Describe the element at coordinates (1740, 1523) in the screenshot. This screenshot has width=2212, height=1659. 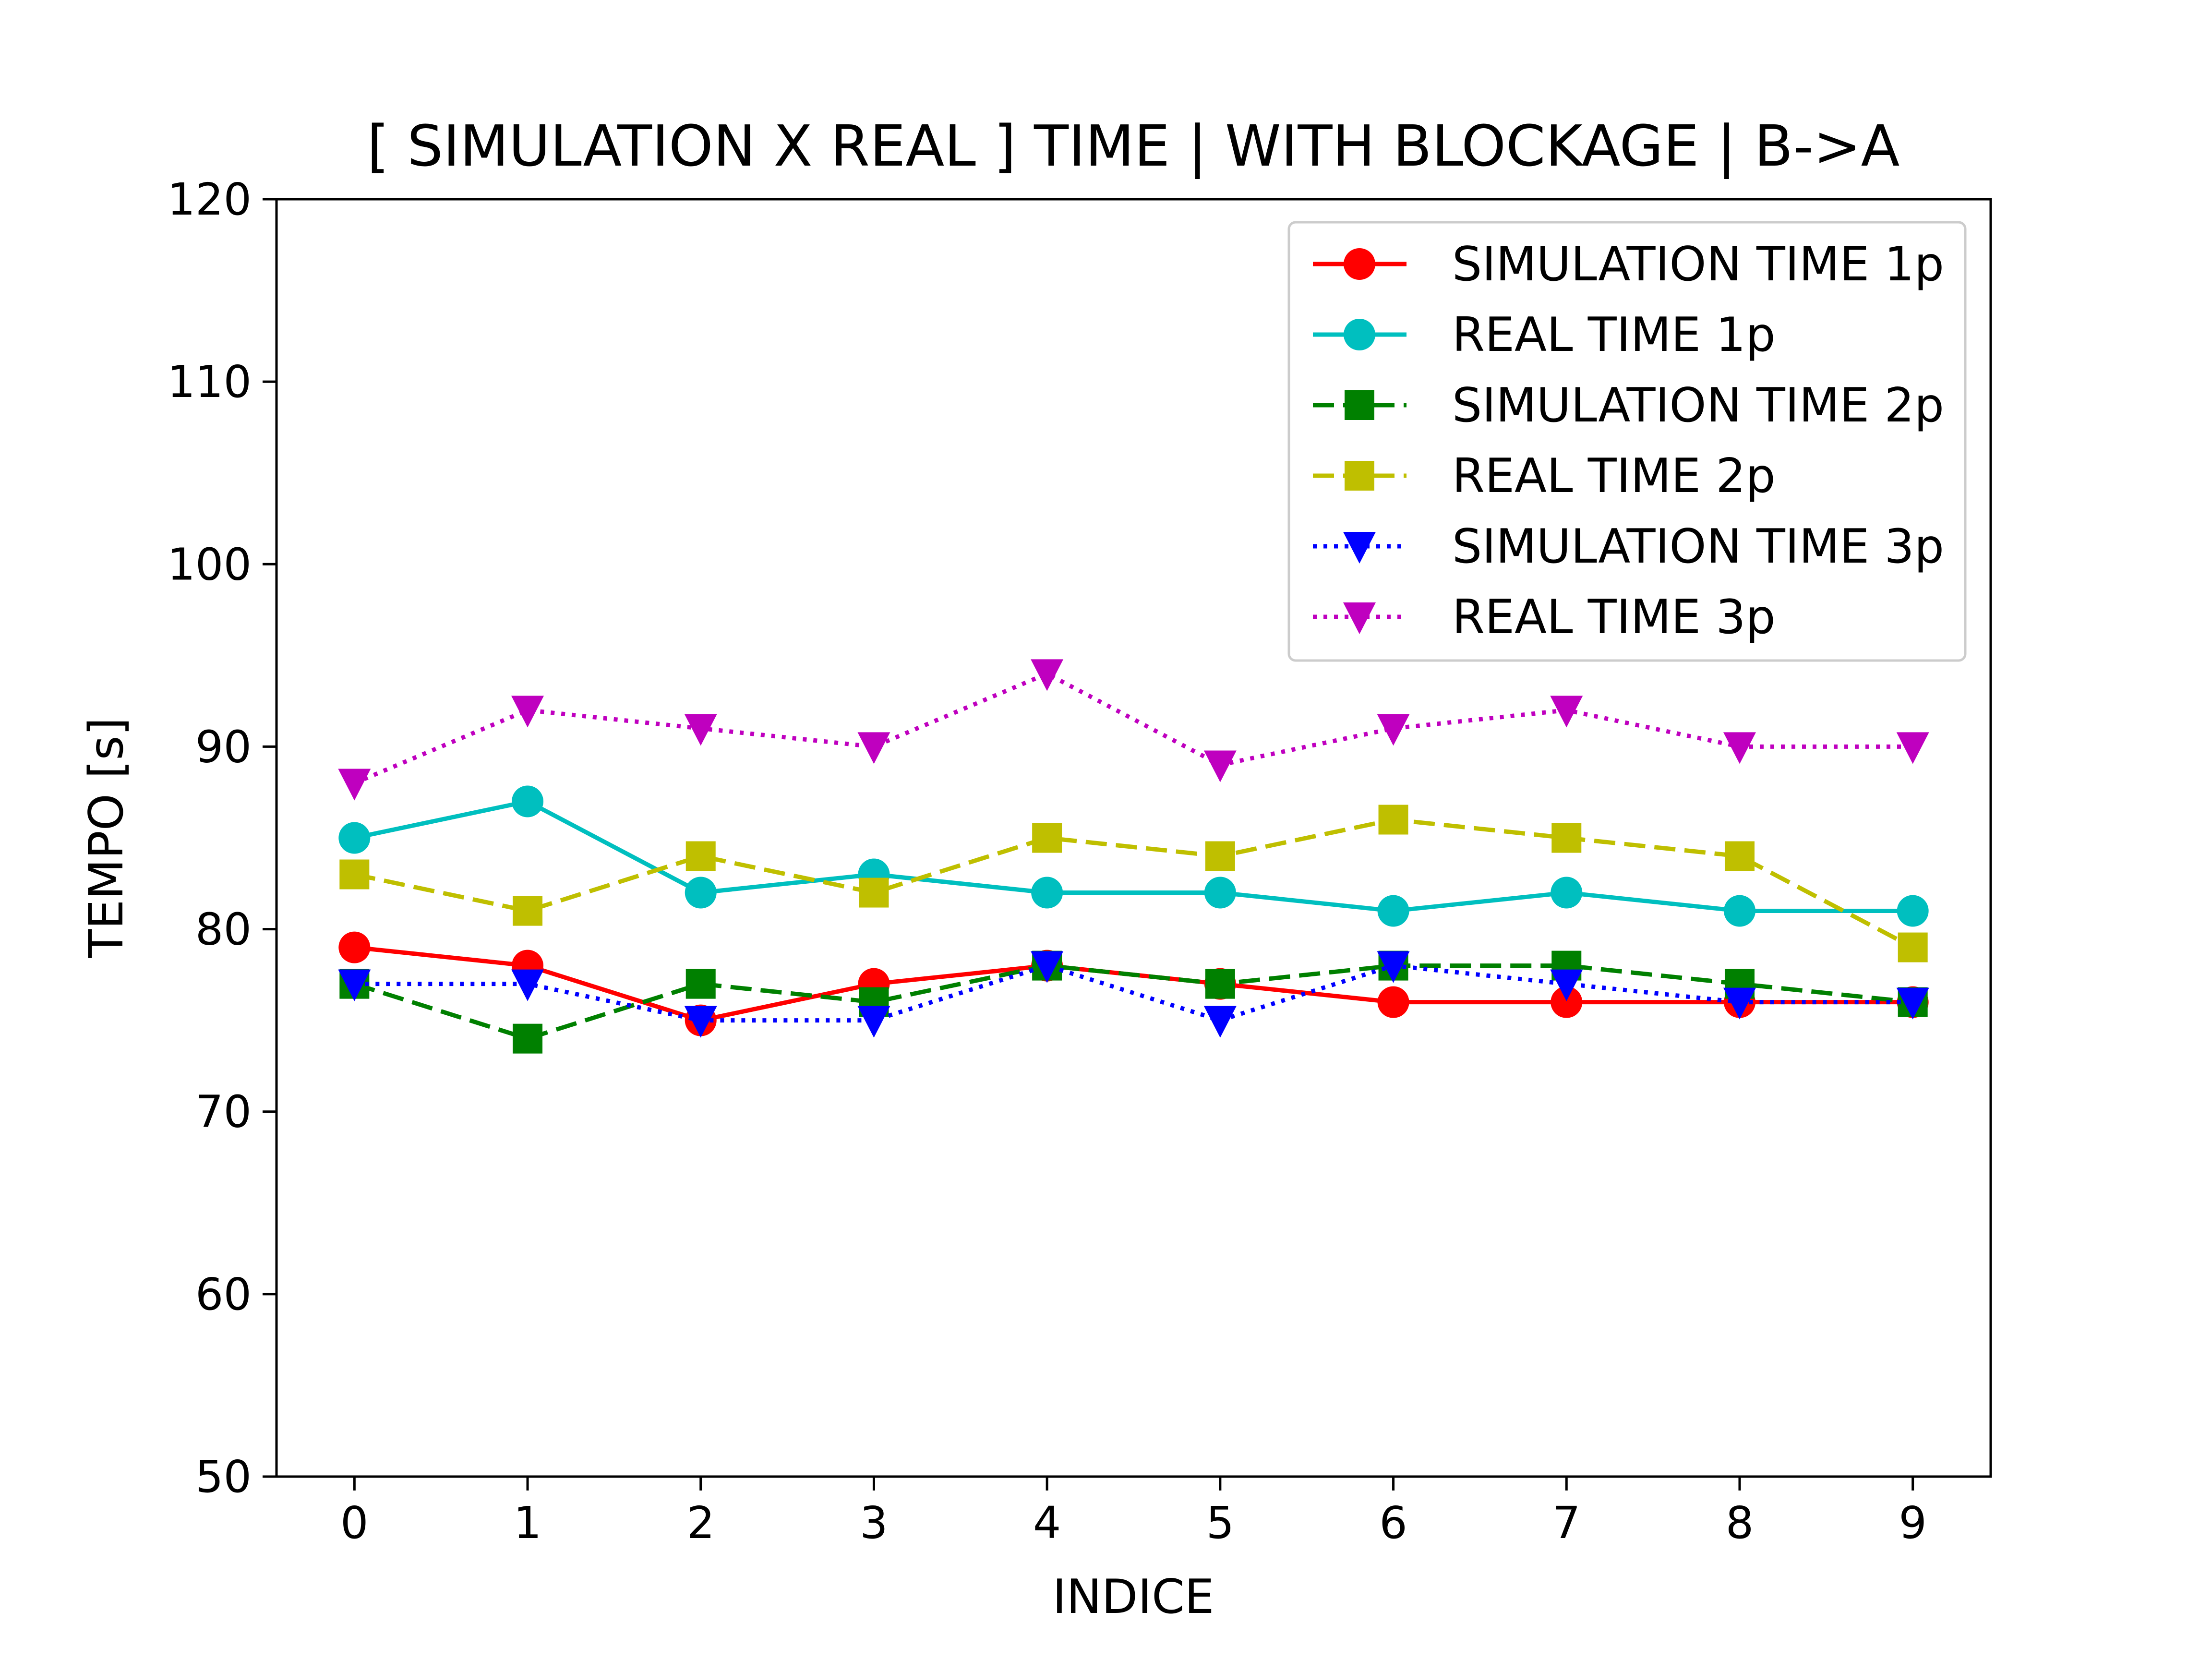
I see `x-tick-label: 8` at that location.